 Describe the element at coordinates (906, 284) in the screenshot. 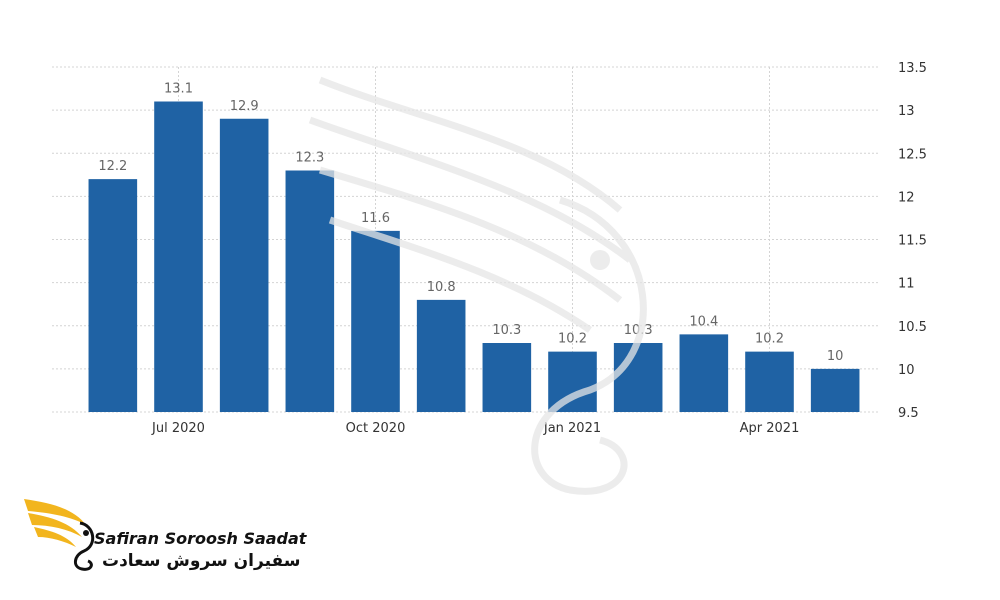

I see `y-tick-label: 11` at that location.